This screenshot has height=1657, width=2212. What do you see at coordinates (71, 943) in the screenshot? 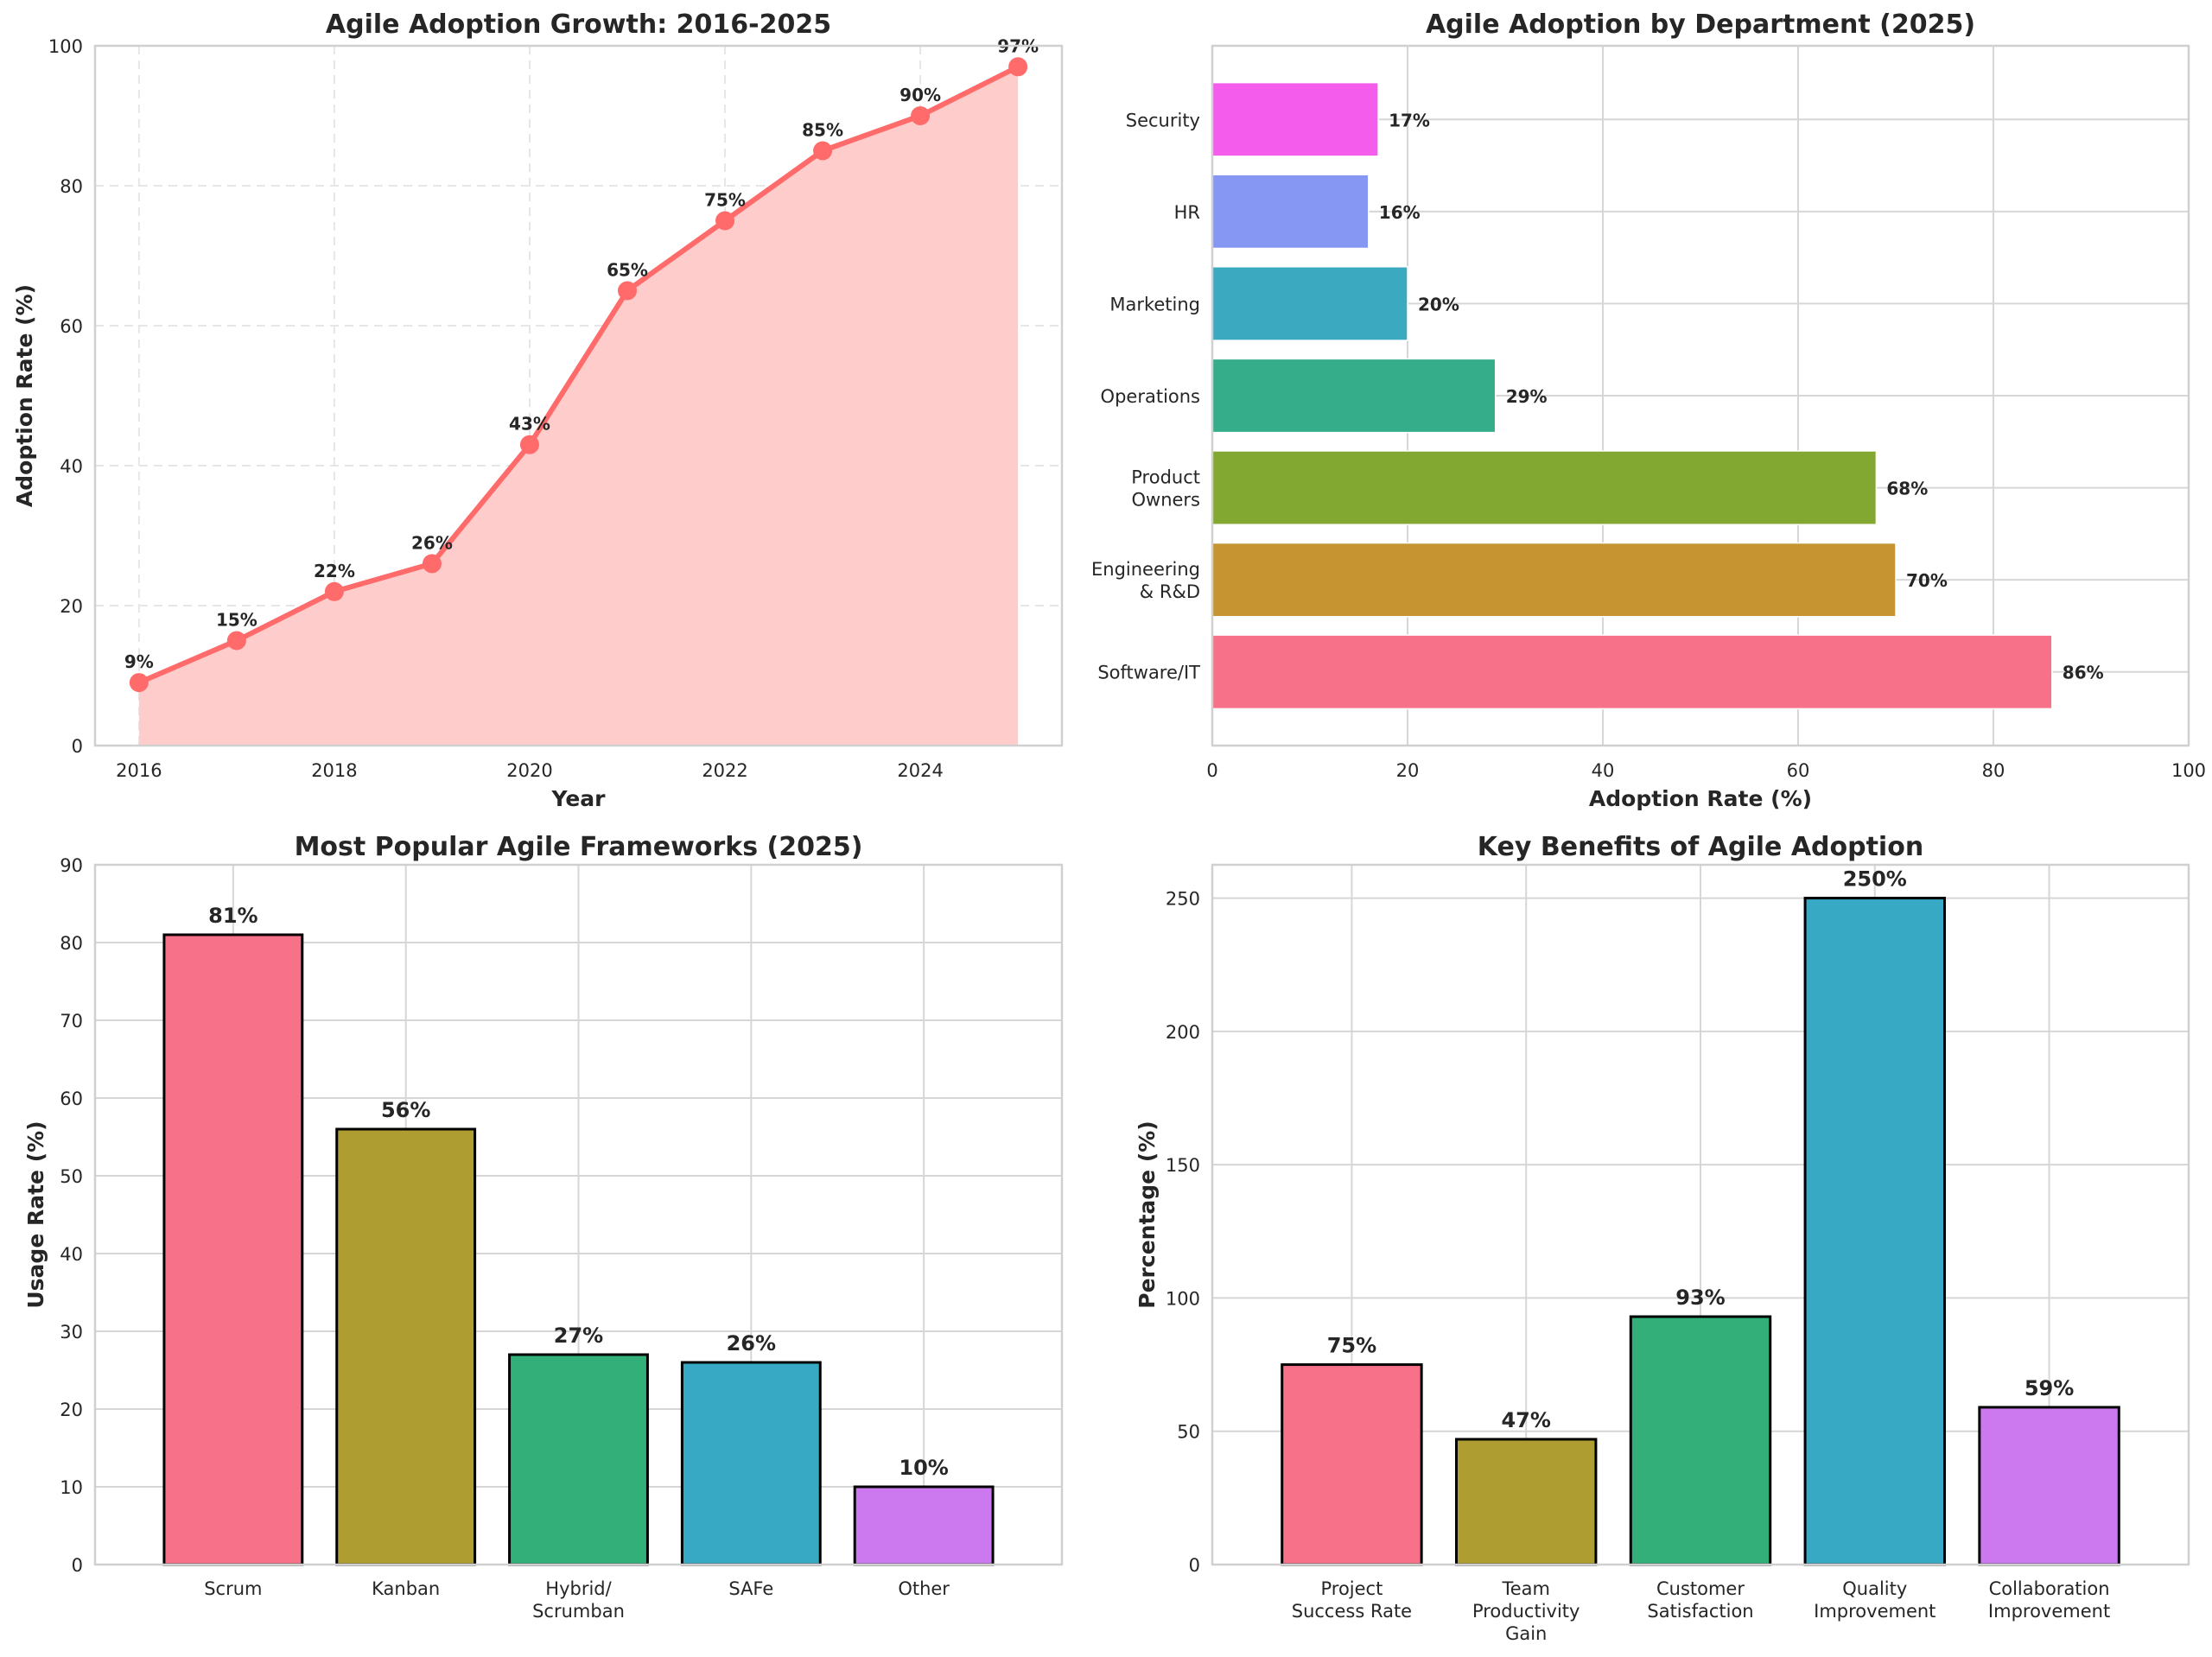
I see `frameworks-y-tick-label: 80` at bounding box center [71, 943].